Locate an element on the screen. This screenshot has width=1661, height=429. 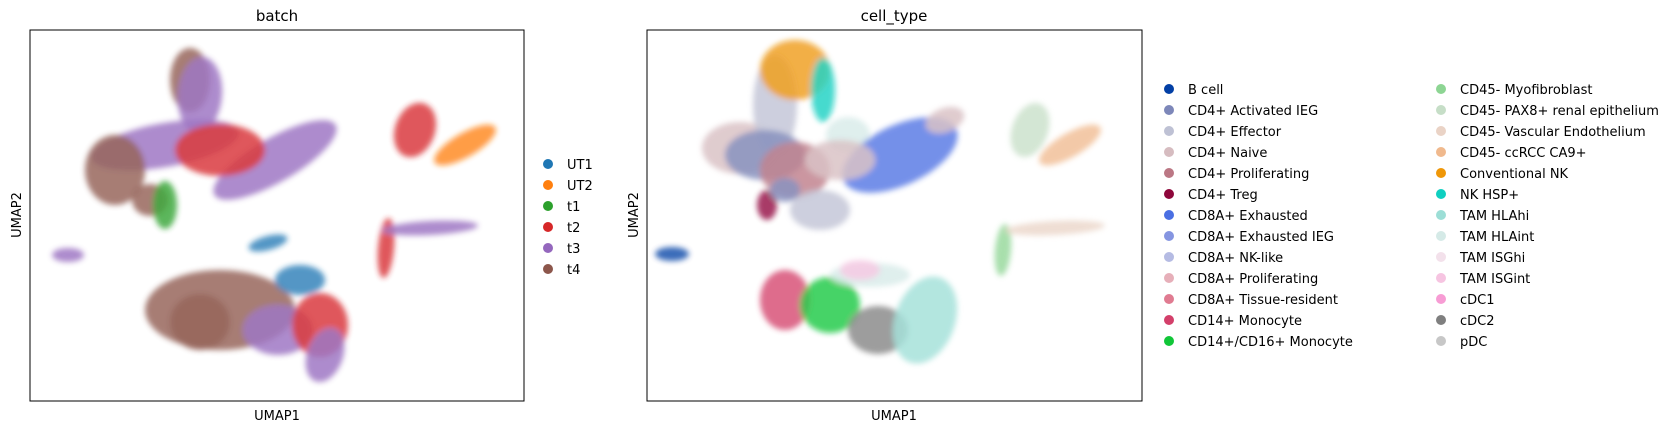
legend-item: CD4+ Proliferating is located at coordinates (1236, 174).